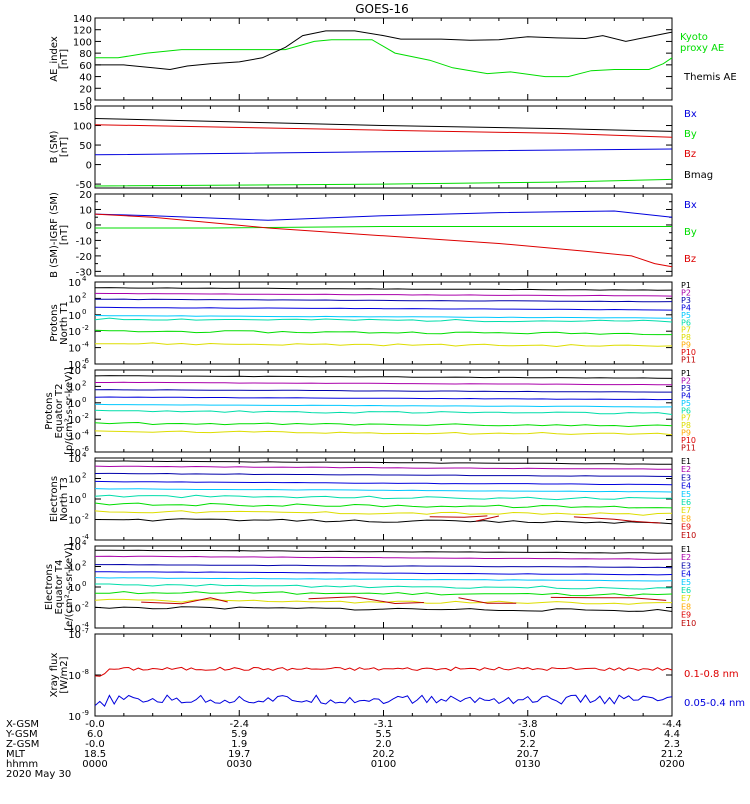 The image size is (750, 804). Describe the element at coordinates (686, 549) in the screenshot. I see `legend-e1: E1` at that location.